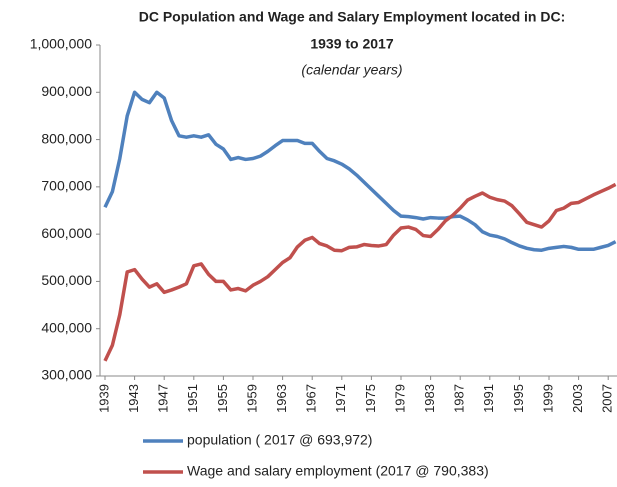 Image resolution: width=617 pixels, height=487 pixels. Describe the element at coordinates (66, 280) in the screenshot. I see `y-tick-label: 500,000` at that location.